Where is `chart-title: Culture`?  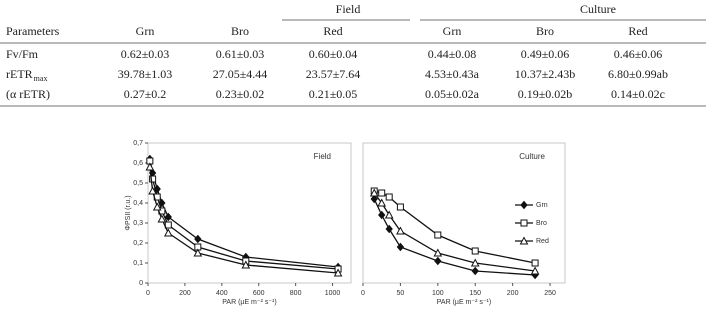 chart-title: Culture is located at coordinates (532, 156).